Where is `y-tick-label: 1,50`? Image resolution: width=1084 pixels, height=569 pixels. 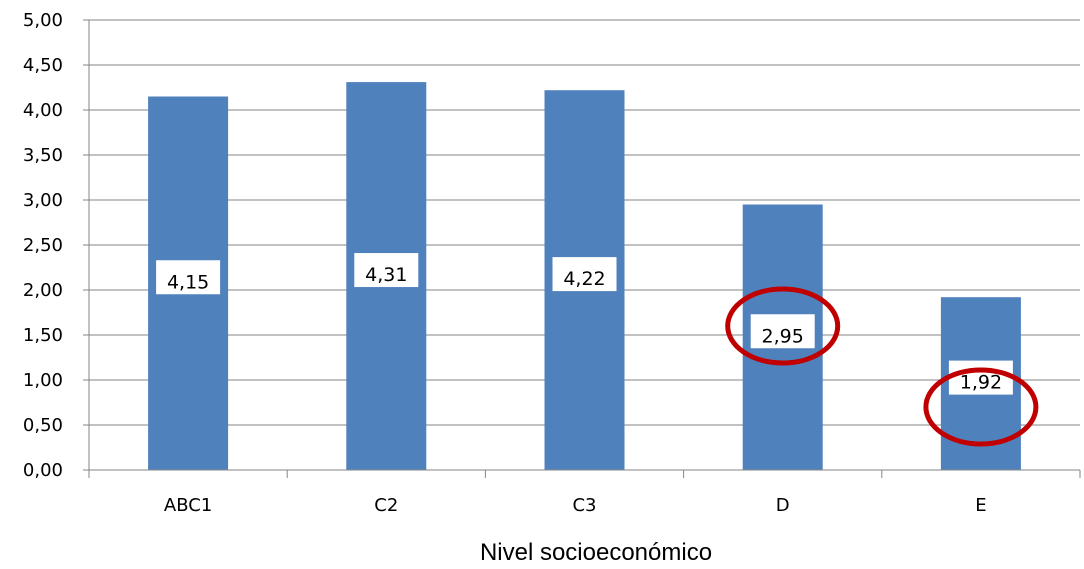 y-tick-label: 1,50 is located at coordinates (43, 335).